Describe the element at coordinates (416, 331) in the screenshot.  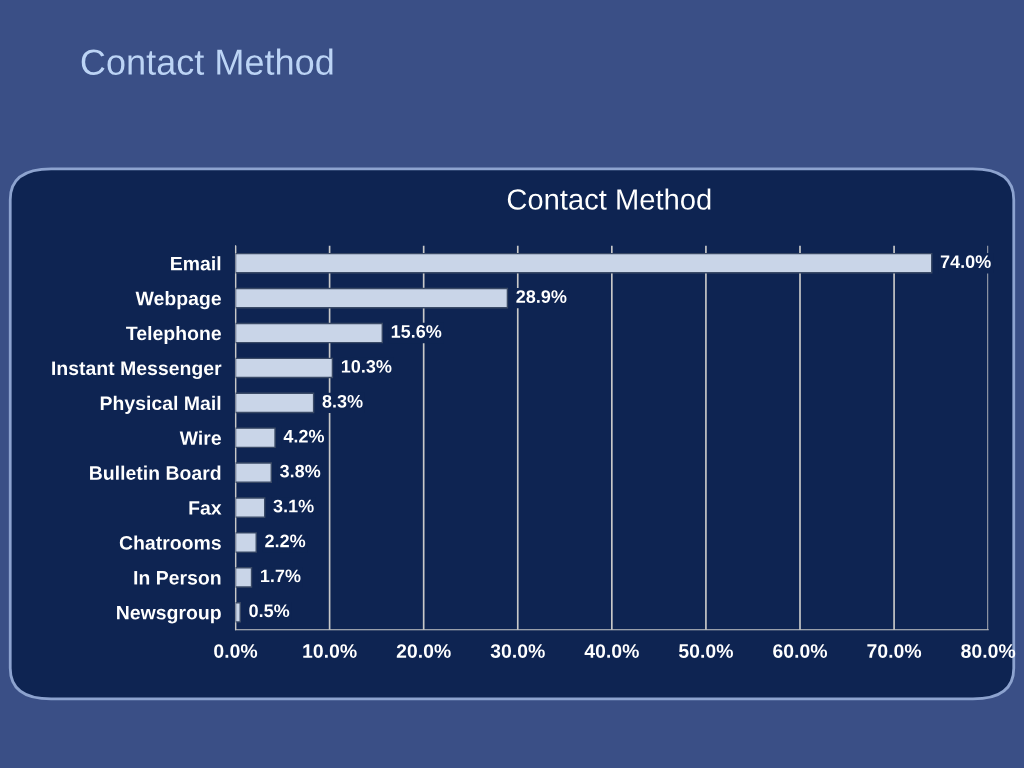
I see `data-label: 15.6%` at that location.